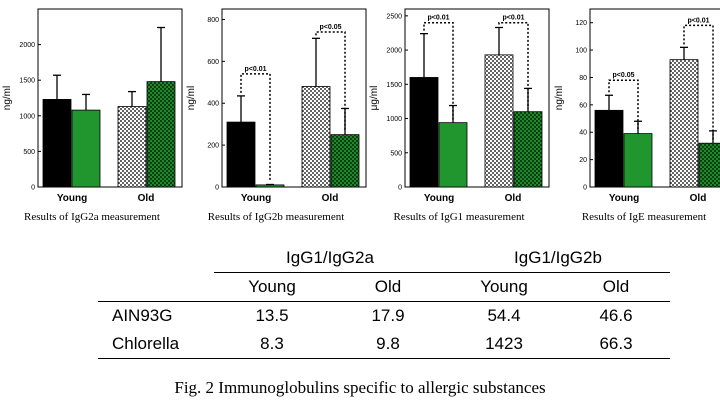 The width and height of the screenshot is (720, 403). What do you see at coordinates (330, 258) in the screenshot?
I see `group-header-igg1-igg2a: IgG1/IgG2a` at bounding box center [330, 258].